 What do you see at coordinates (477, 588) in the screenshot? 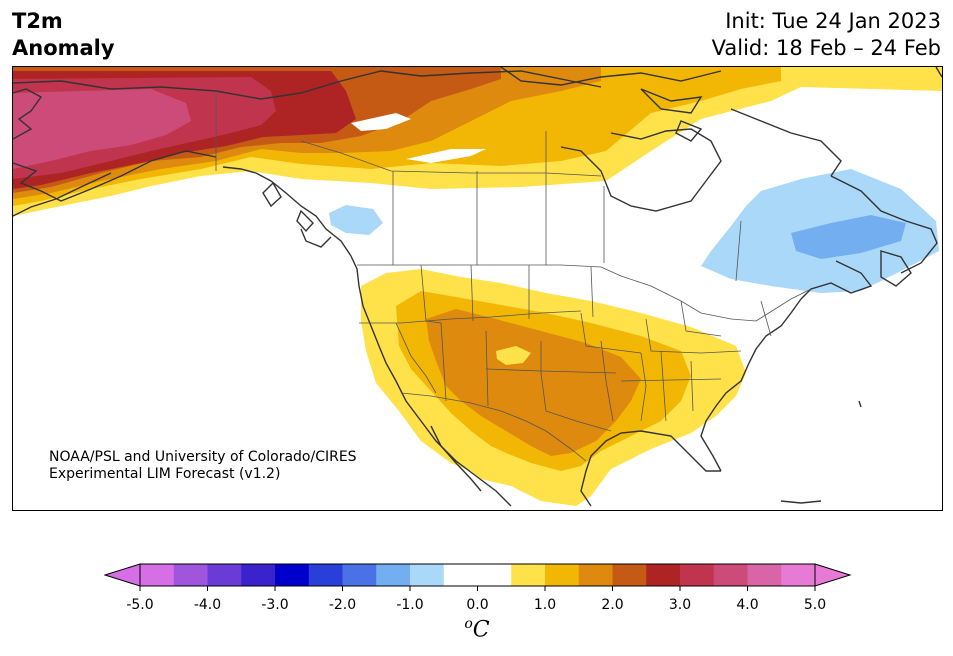
I see `colorbar-ticks` at bounding box center [477, 588].